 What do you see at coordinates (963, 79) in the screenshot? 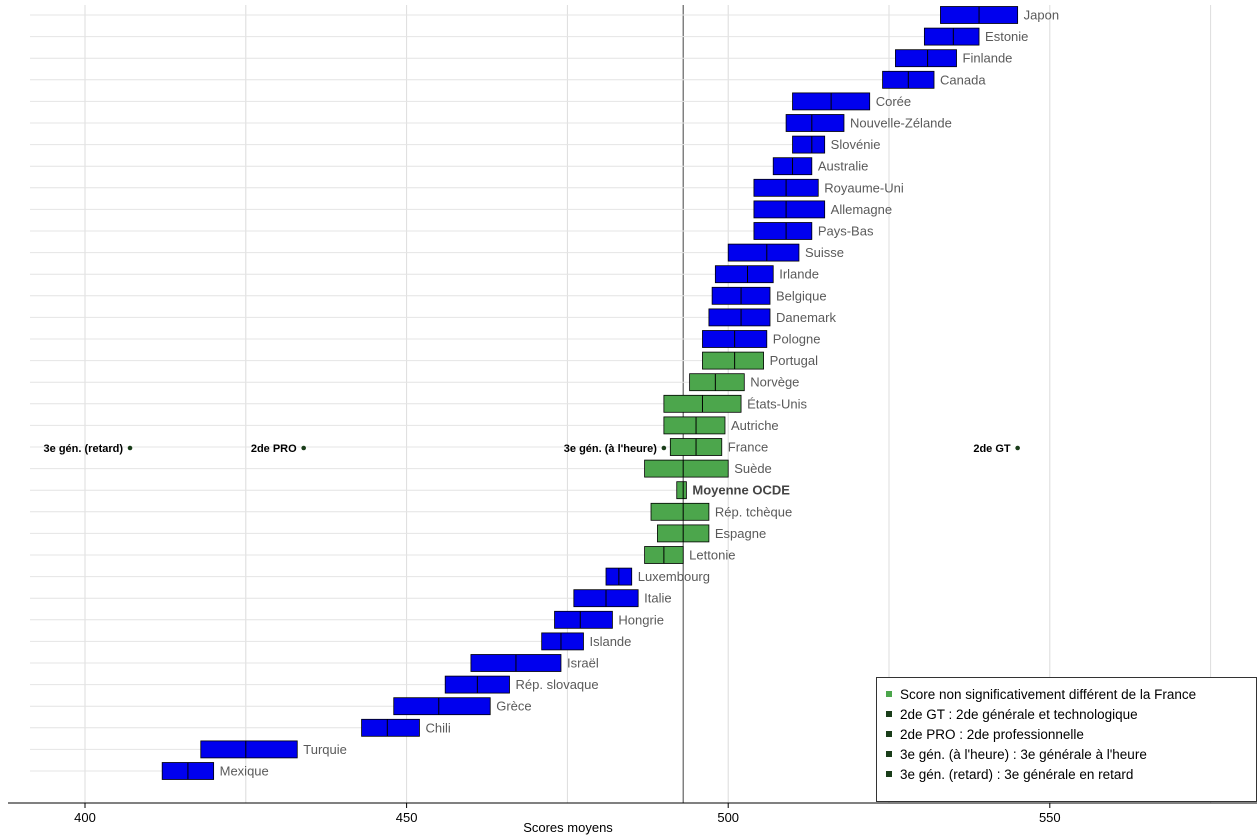
I see `country-label: Canada` at bounding box center [963, 79].